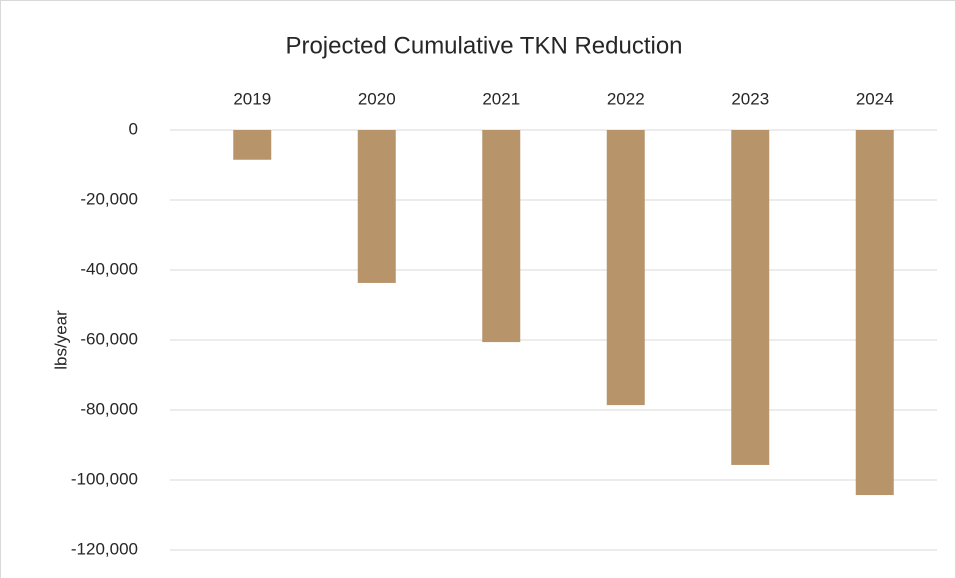  What do you see at coordinates (133, 128) in the screenshot?
I see `y-tick-label: 0` at bounding box center [133, 128].